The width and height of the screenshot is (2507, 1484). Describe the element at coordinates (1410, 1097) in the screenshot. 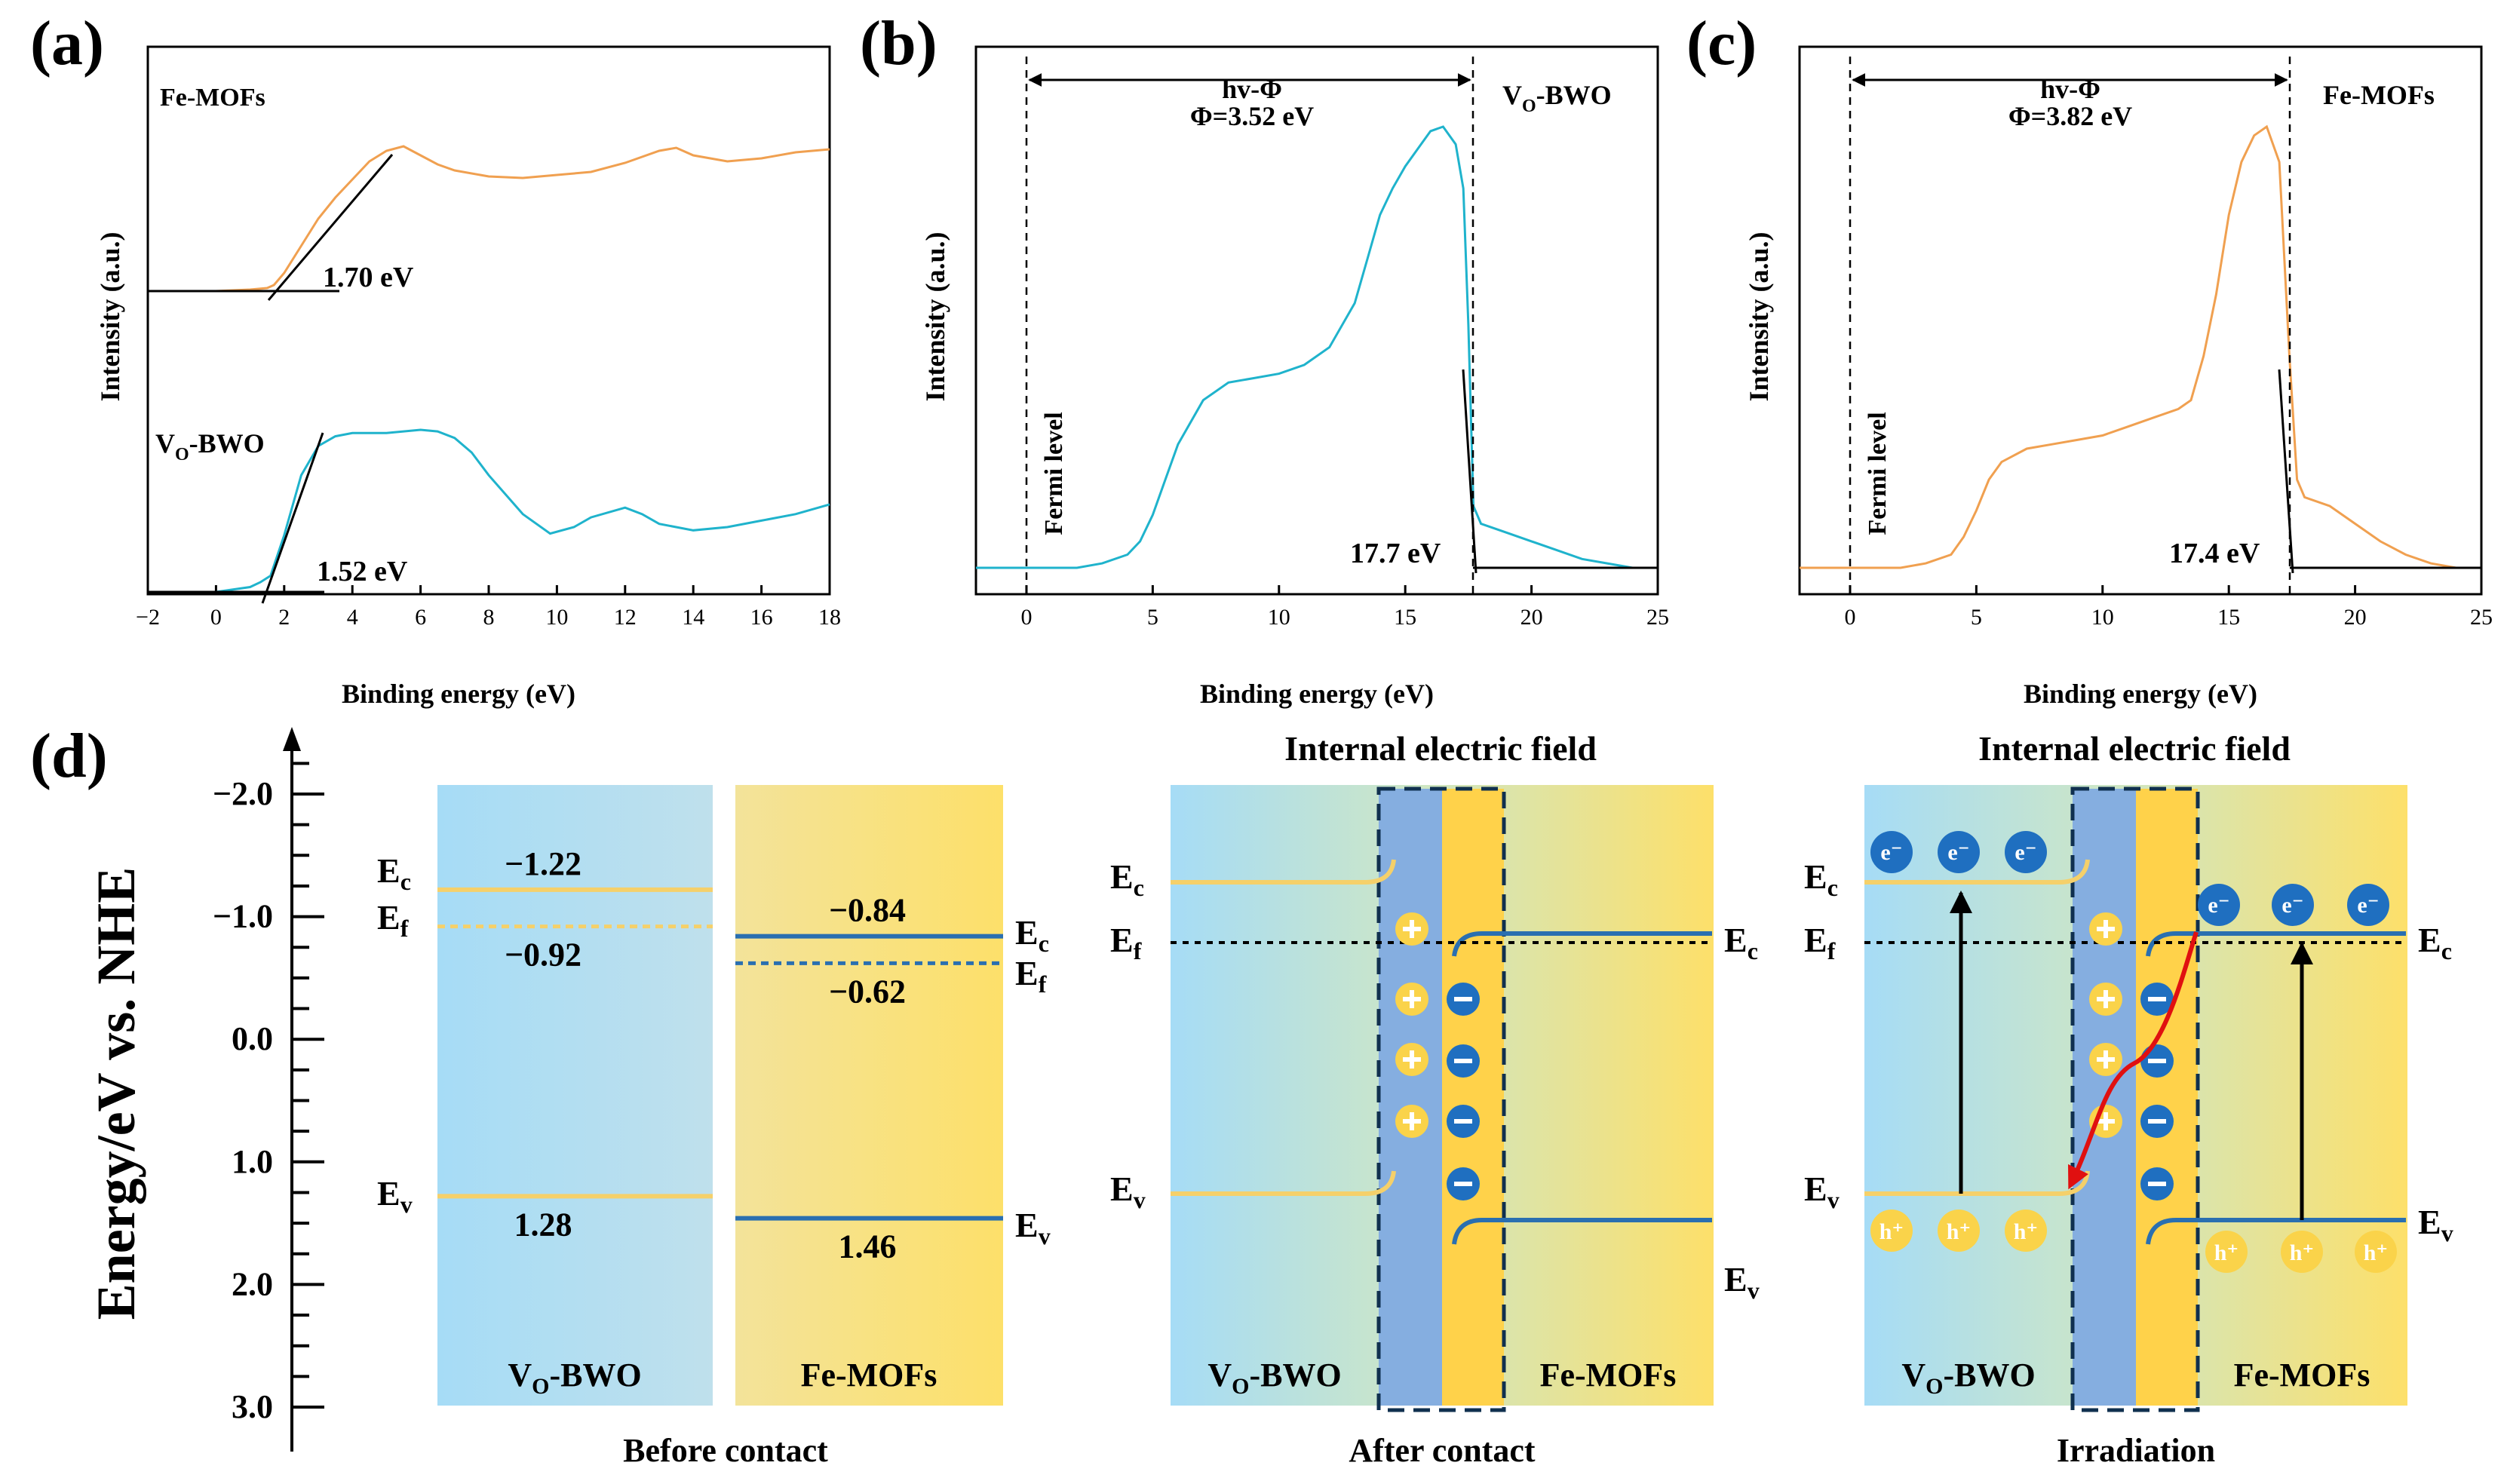

I see `after-depletion-blue` at that location.